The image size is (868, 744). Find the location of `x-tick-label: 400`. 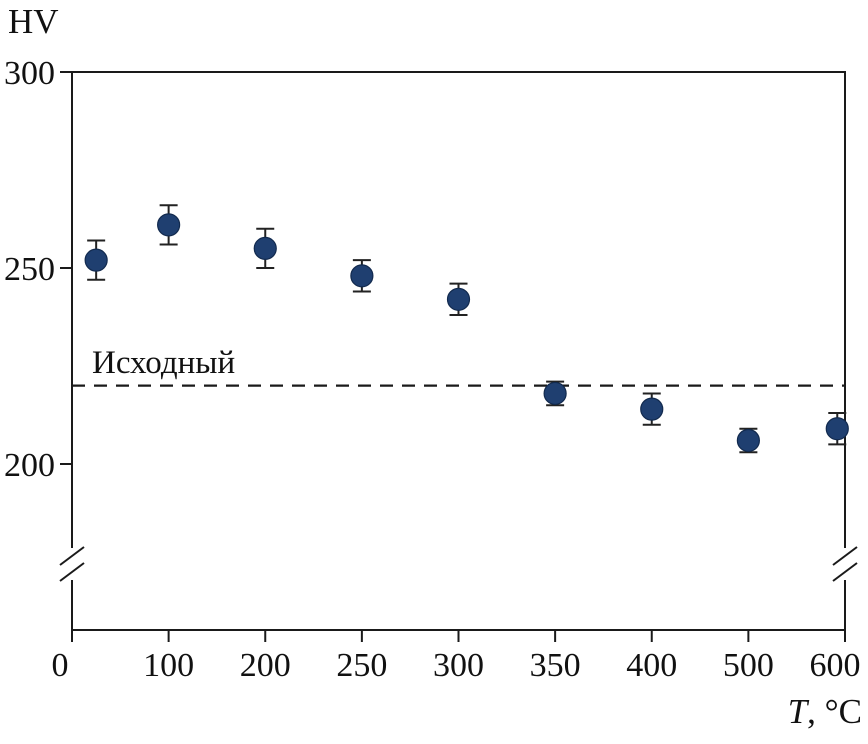

x-tick-label: 400 is located at coordinates (651, 665).